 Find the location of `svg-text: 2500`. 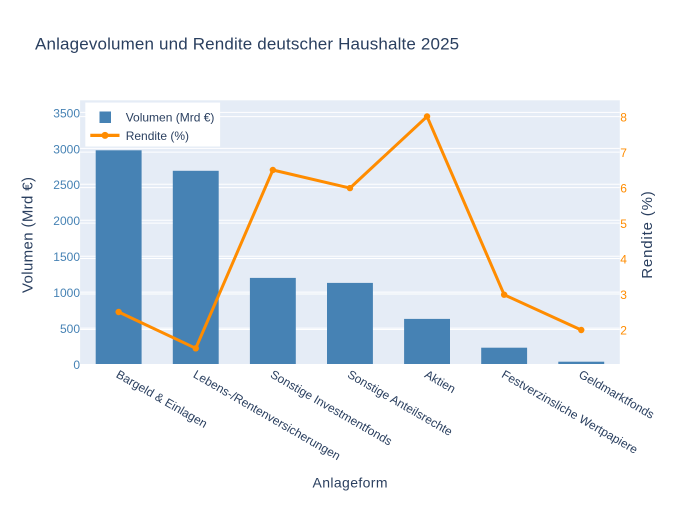

svg-text: 2500 is located at coordinates (66, 185).